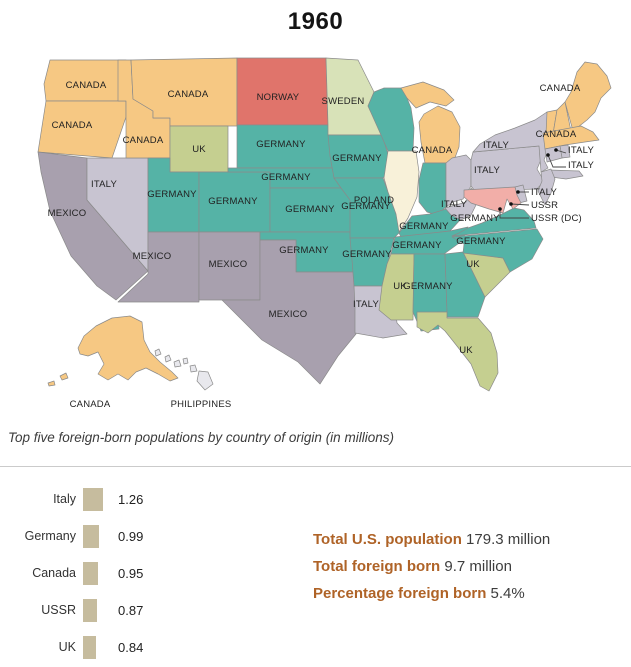  I want to click on map-label-uk-21: UK, so click(400, 286).